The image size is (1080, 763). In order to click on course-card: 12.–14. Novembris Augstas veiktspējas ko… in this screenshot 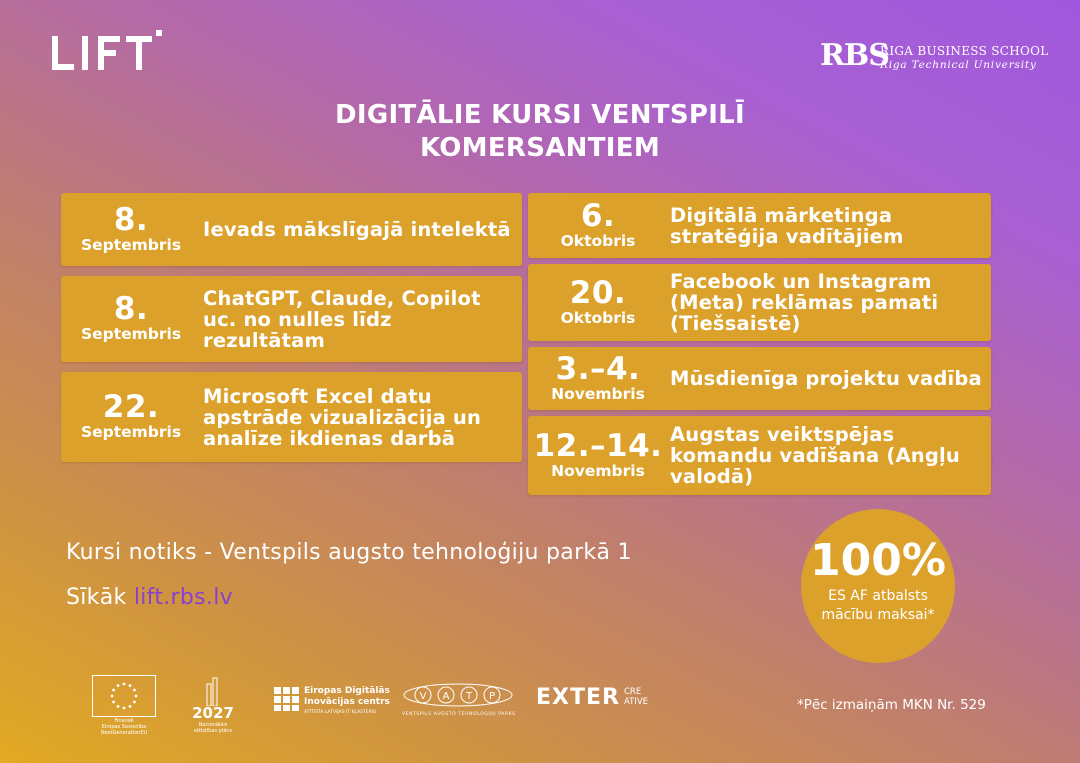, I will do `click(759, 455)`.